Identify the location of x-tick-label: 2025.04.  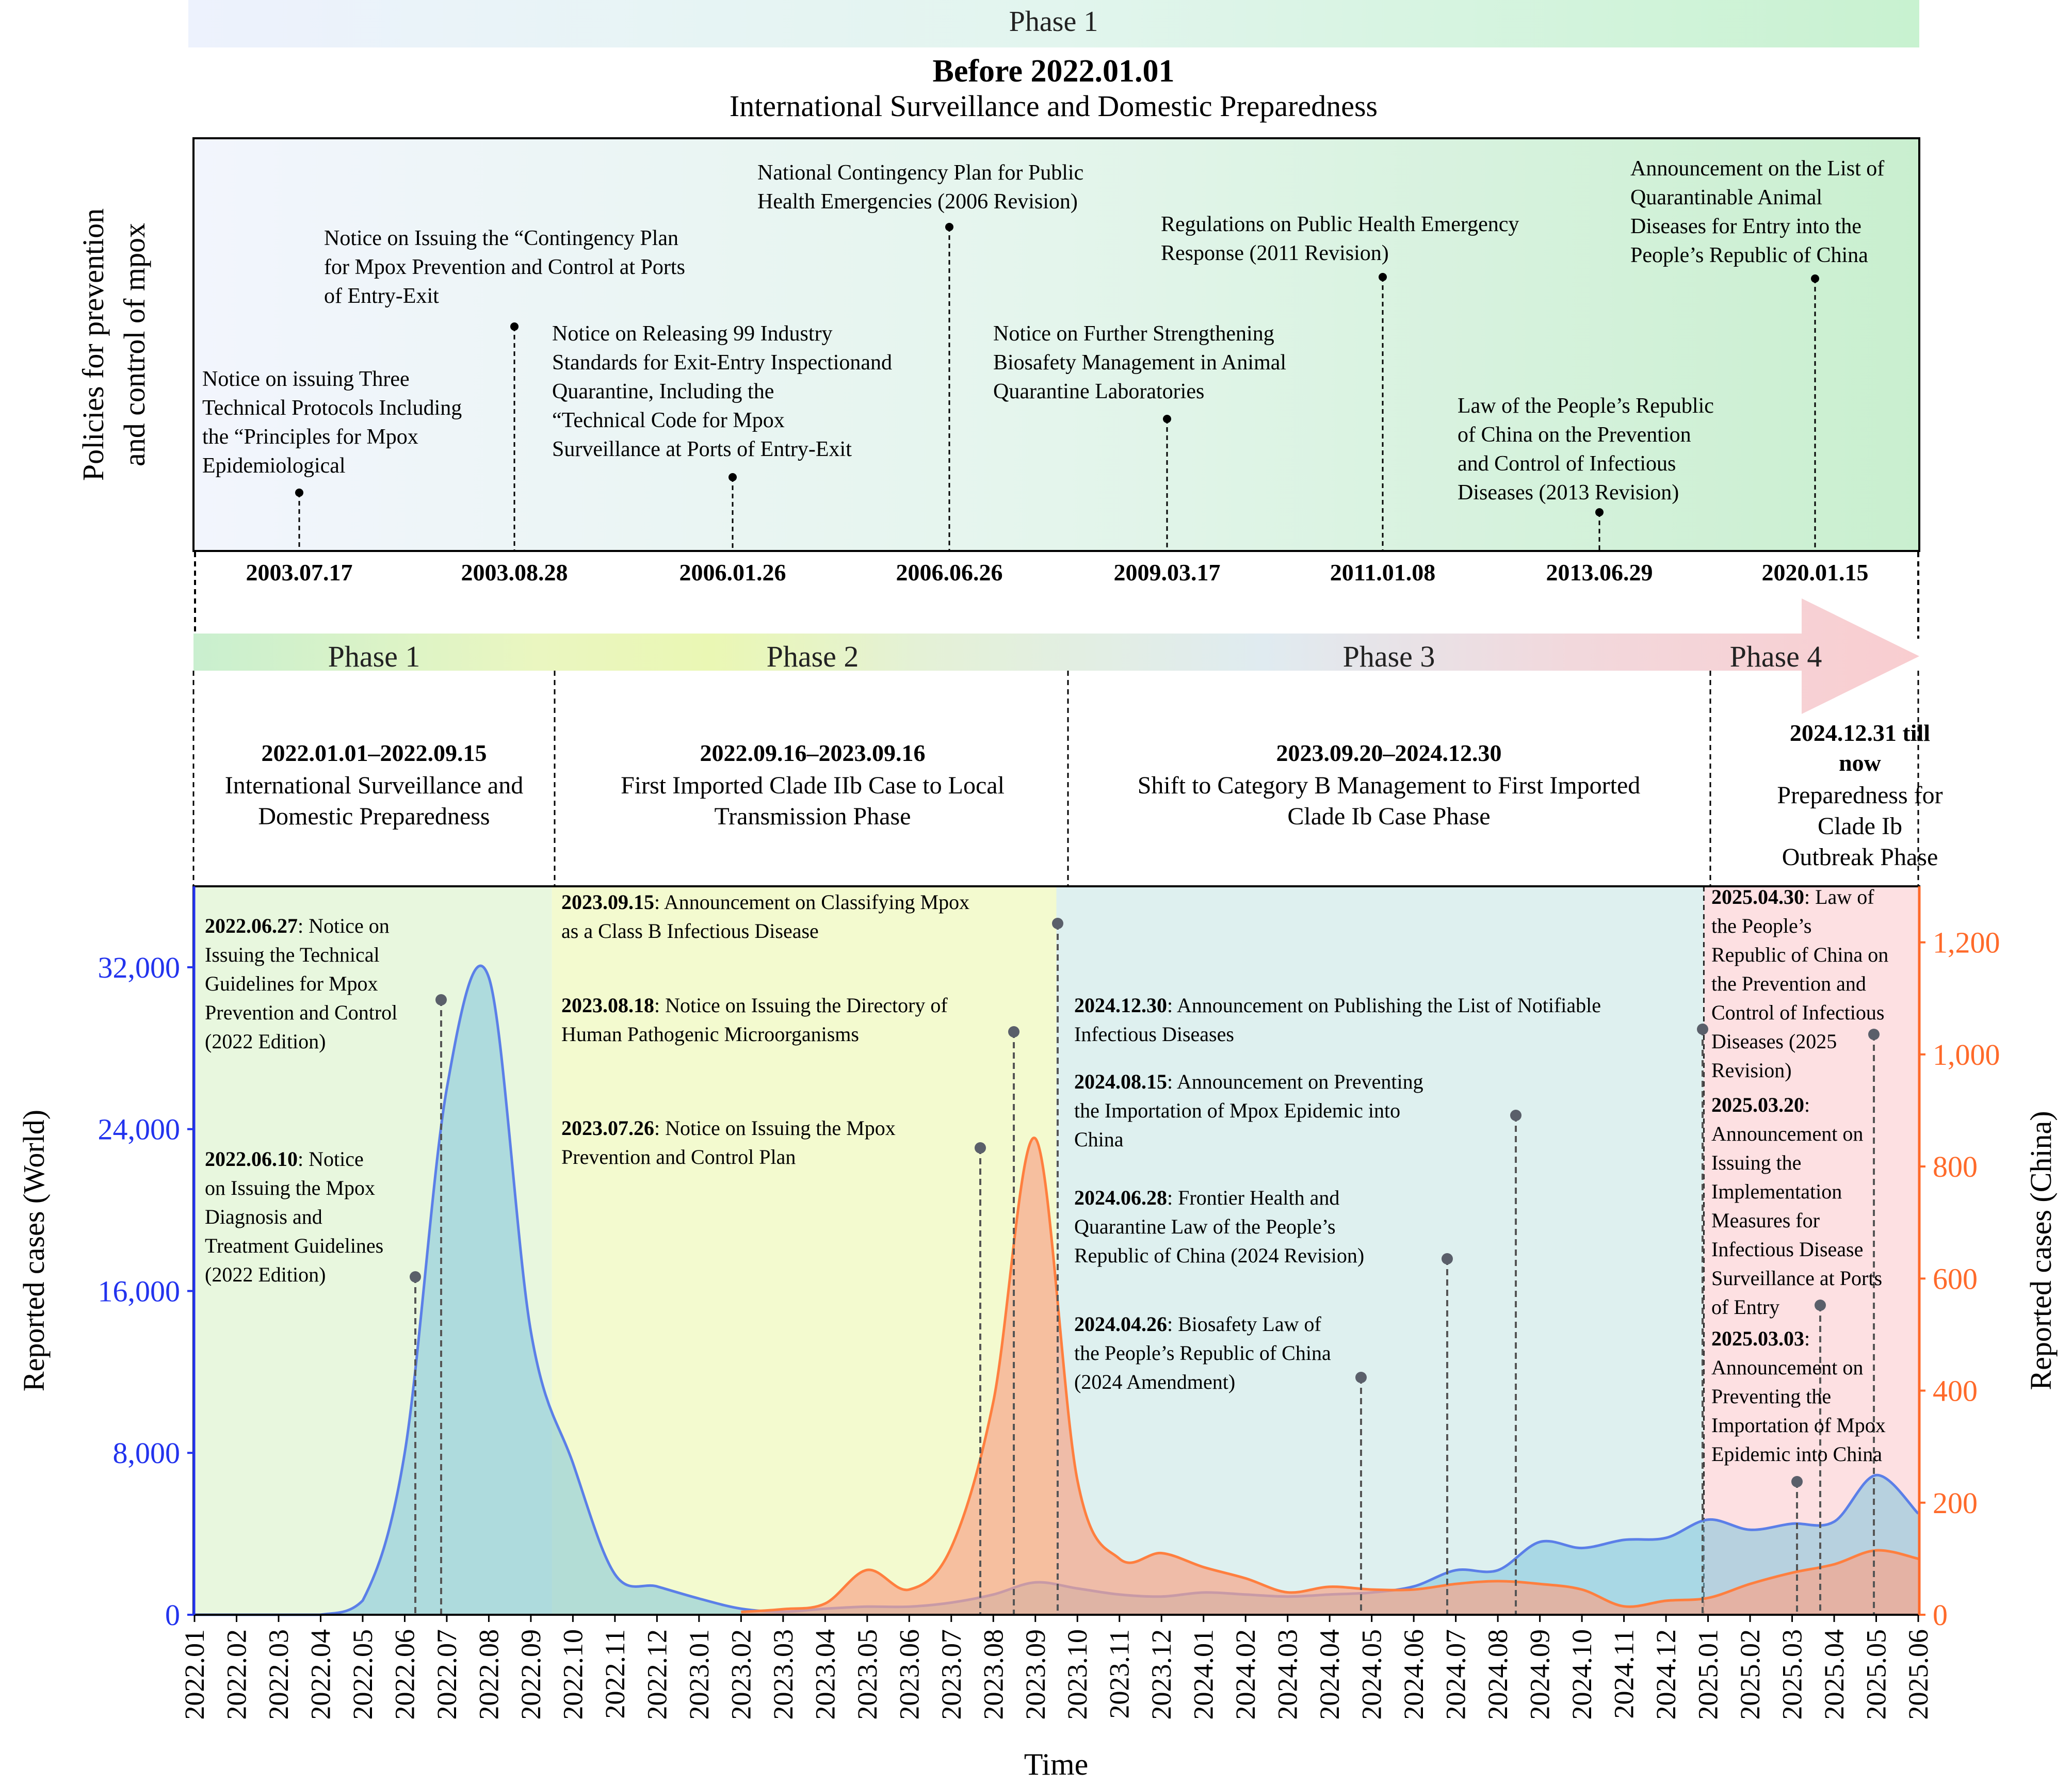
(1834, 1674).